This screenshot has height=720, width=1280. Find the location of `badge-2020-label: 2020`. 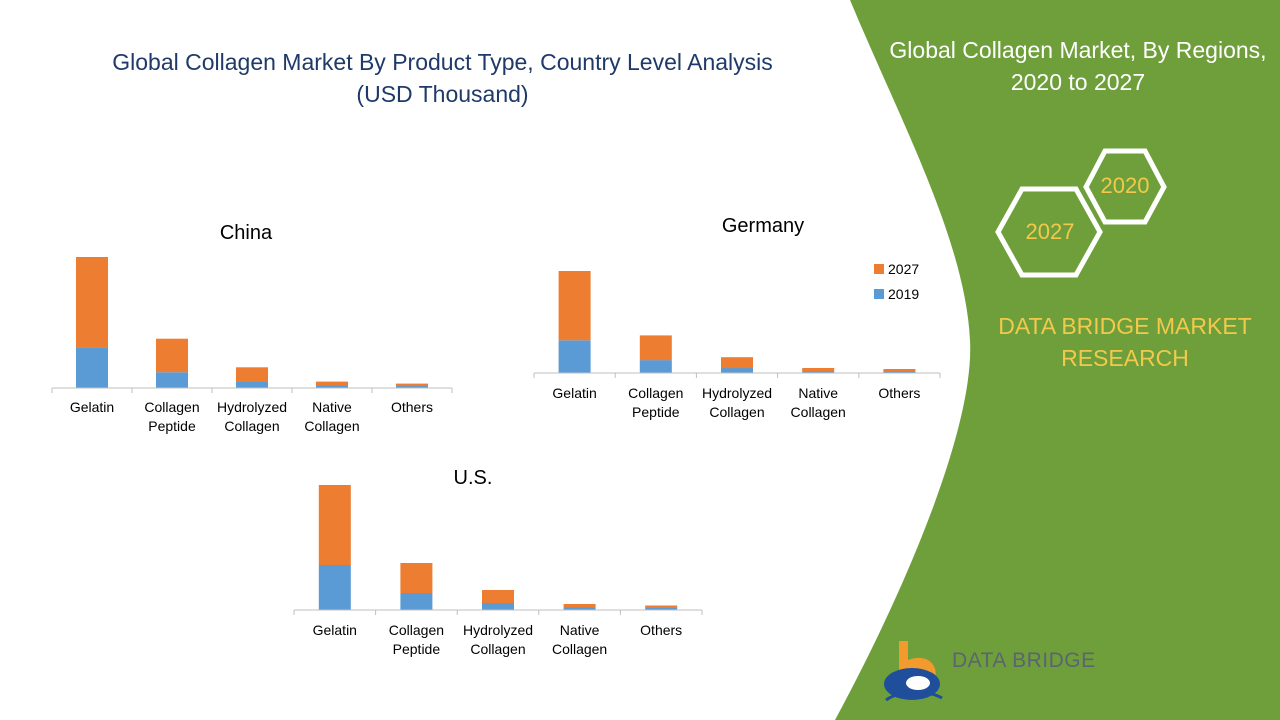

badge-2020-label: 2020 is located at coordinates (1125, 185).